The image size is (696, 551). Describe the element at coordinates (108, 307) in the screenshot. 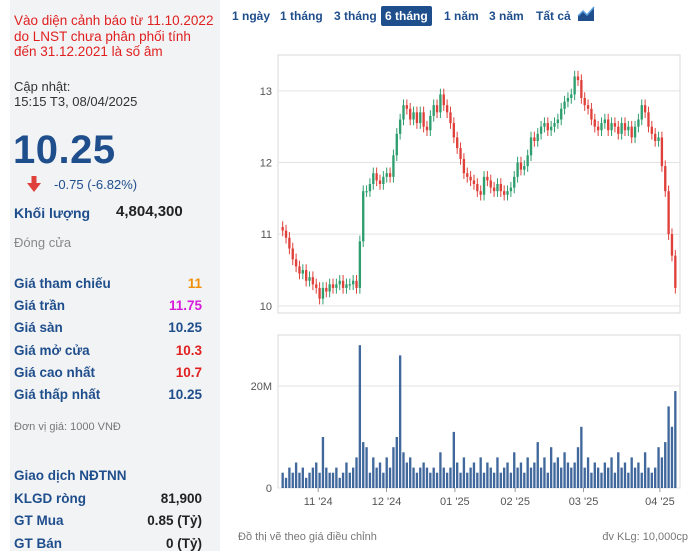

I see `stat-row: Giá trần 11.75` at that location.